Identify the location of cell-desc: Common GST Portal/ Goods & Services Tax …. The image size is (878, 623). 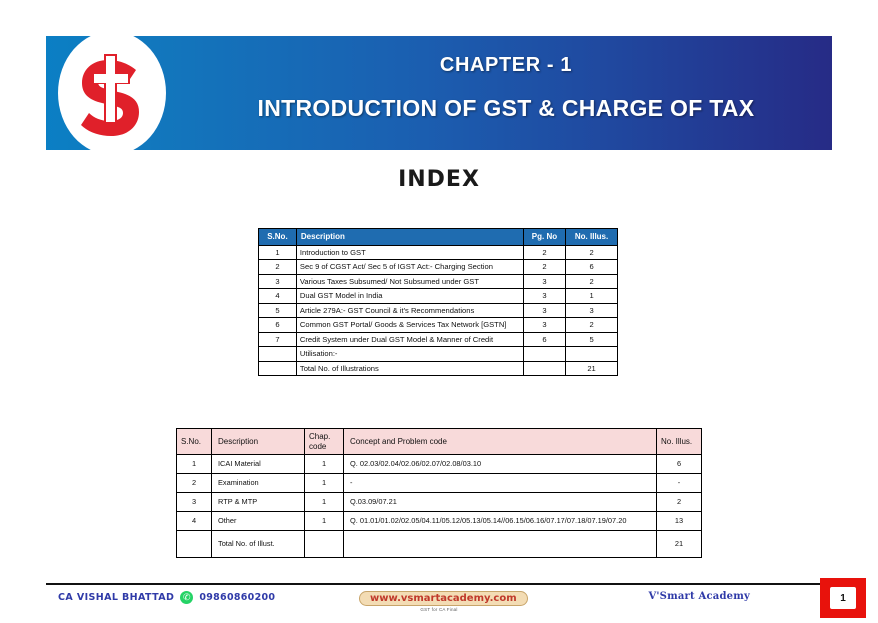
(409, 325).